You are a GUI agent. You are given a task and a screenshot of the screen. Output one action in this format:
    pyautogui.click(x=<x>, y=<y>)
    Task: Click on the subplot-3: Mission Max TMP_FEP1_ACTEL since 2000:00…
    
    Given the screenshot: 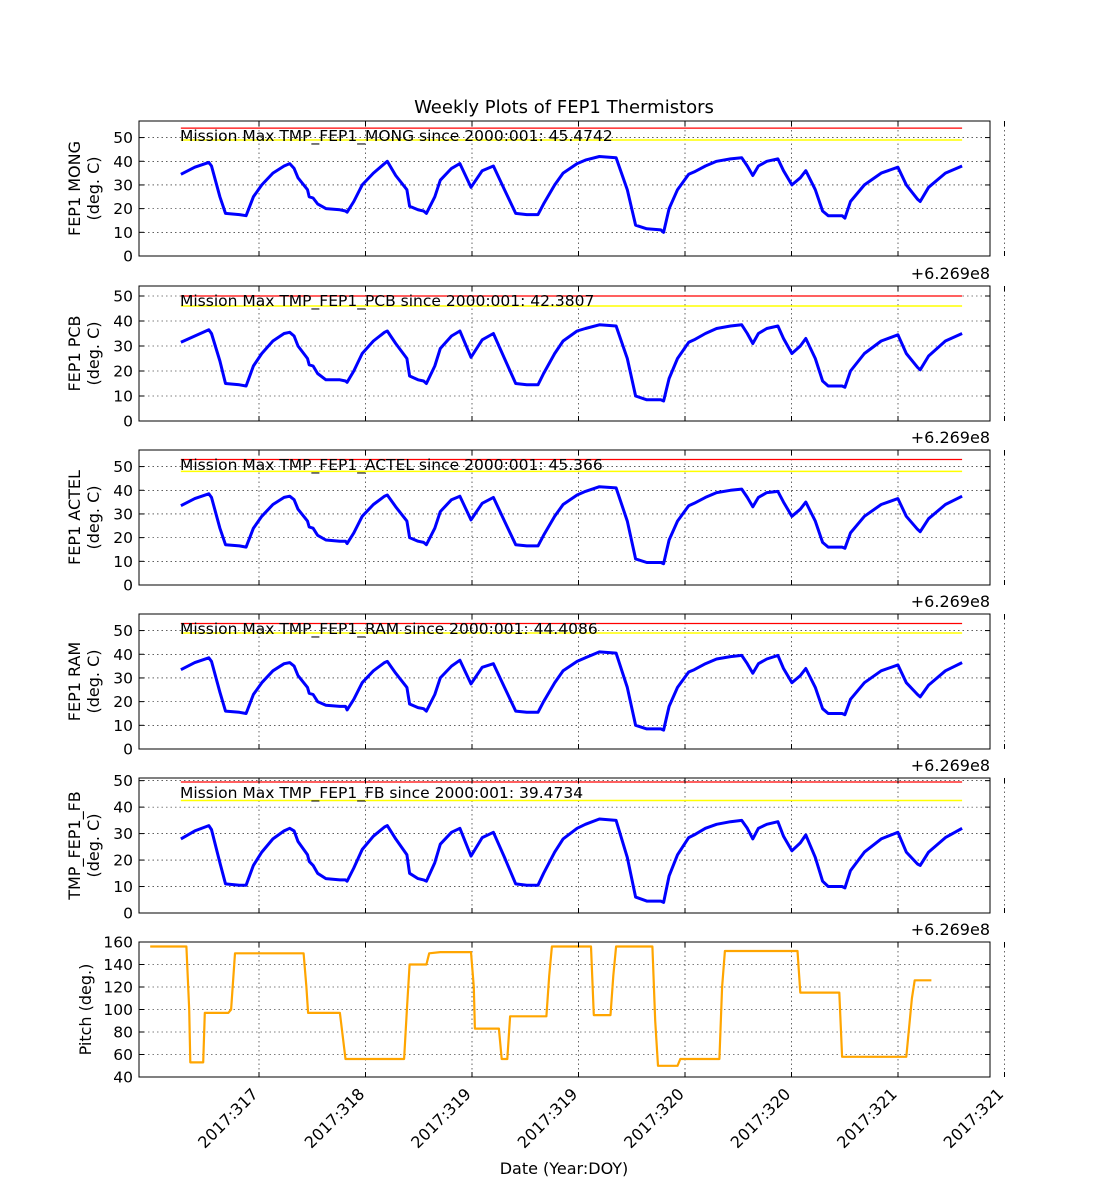 What is the action you would take?
    pyautogui.click(x=535, y=511)
    